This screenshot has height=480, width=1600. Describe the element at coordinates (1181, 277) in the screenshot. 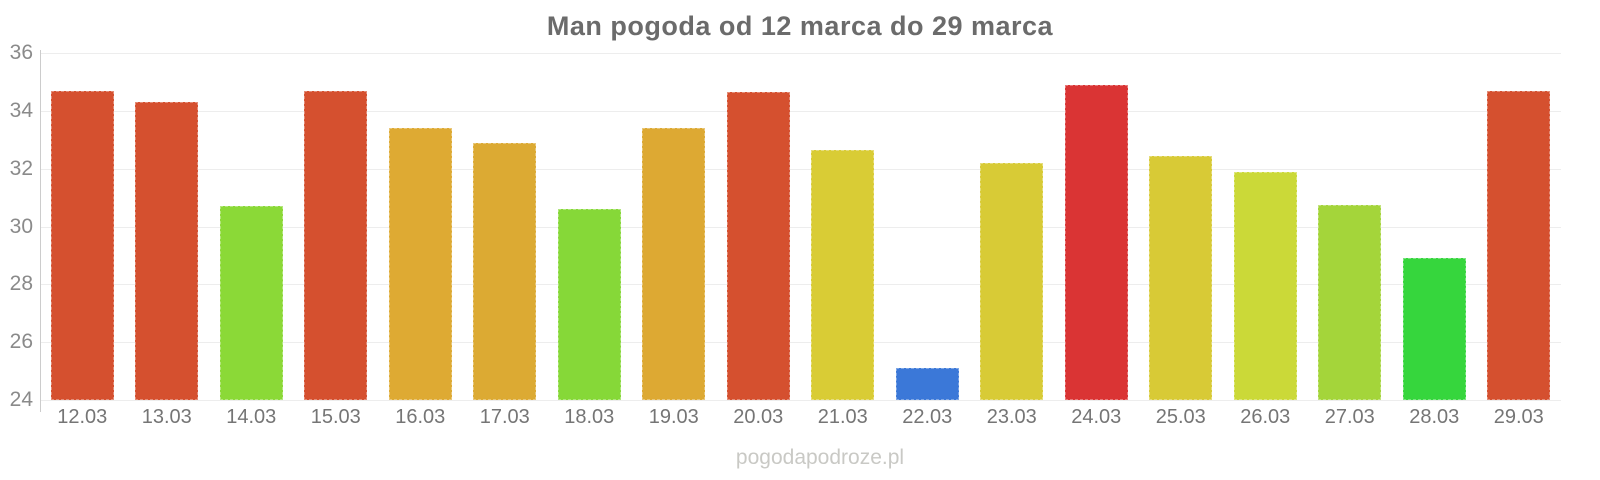

I see `bar-25.03` at that location.